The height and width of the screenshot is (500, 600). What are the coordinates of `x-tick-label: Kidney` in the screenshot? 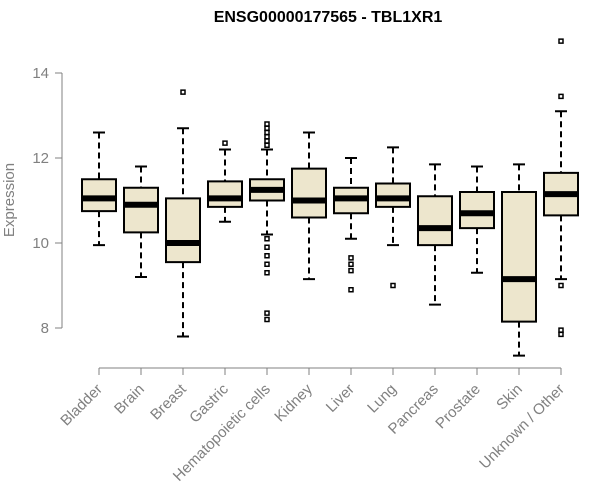 It's located at (293, 402).